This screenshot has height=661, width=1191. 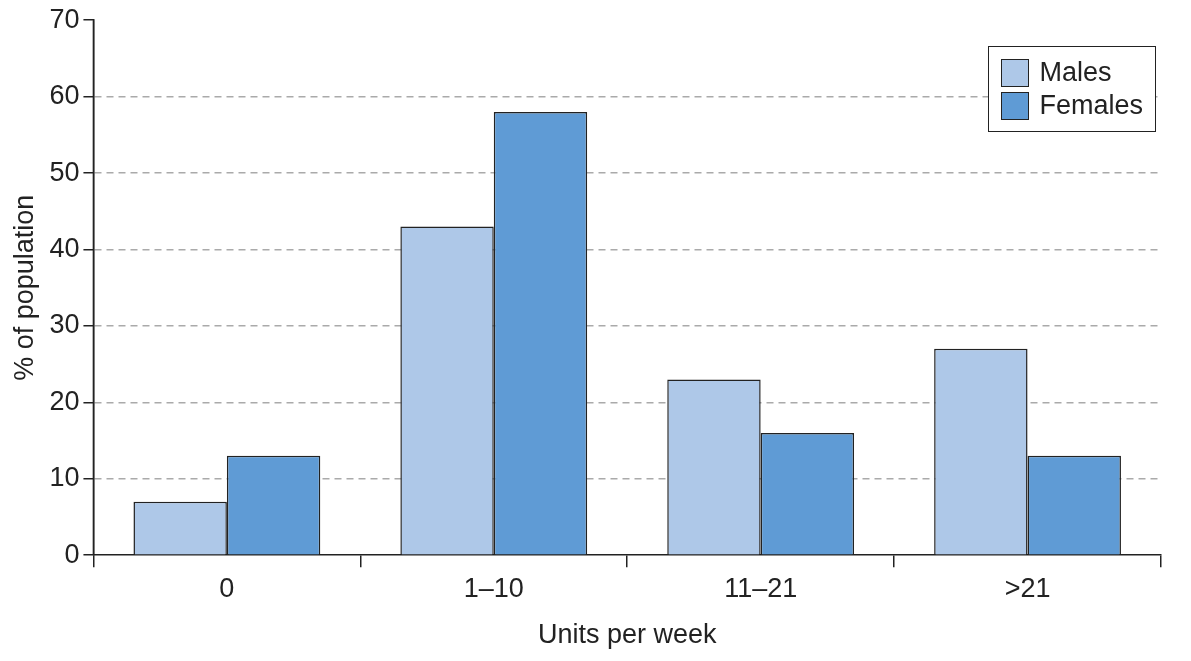 I want to click on y-tick-label: 10, so click(x=64, y=477).